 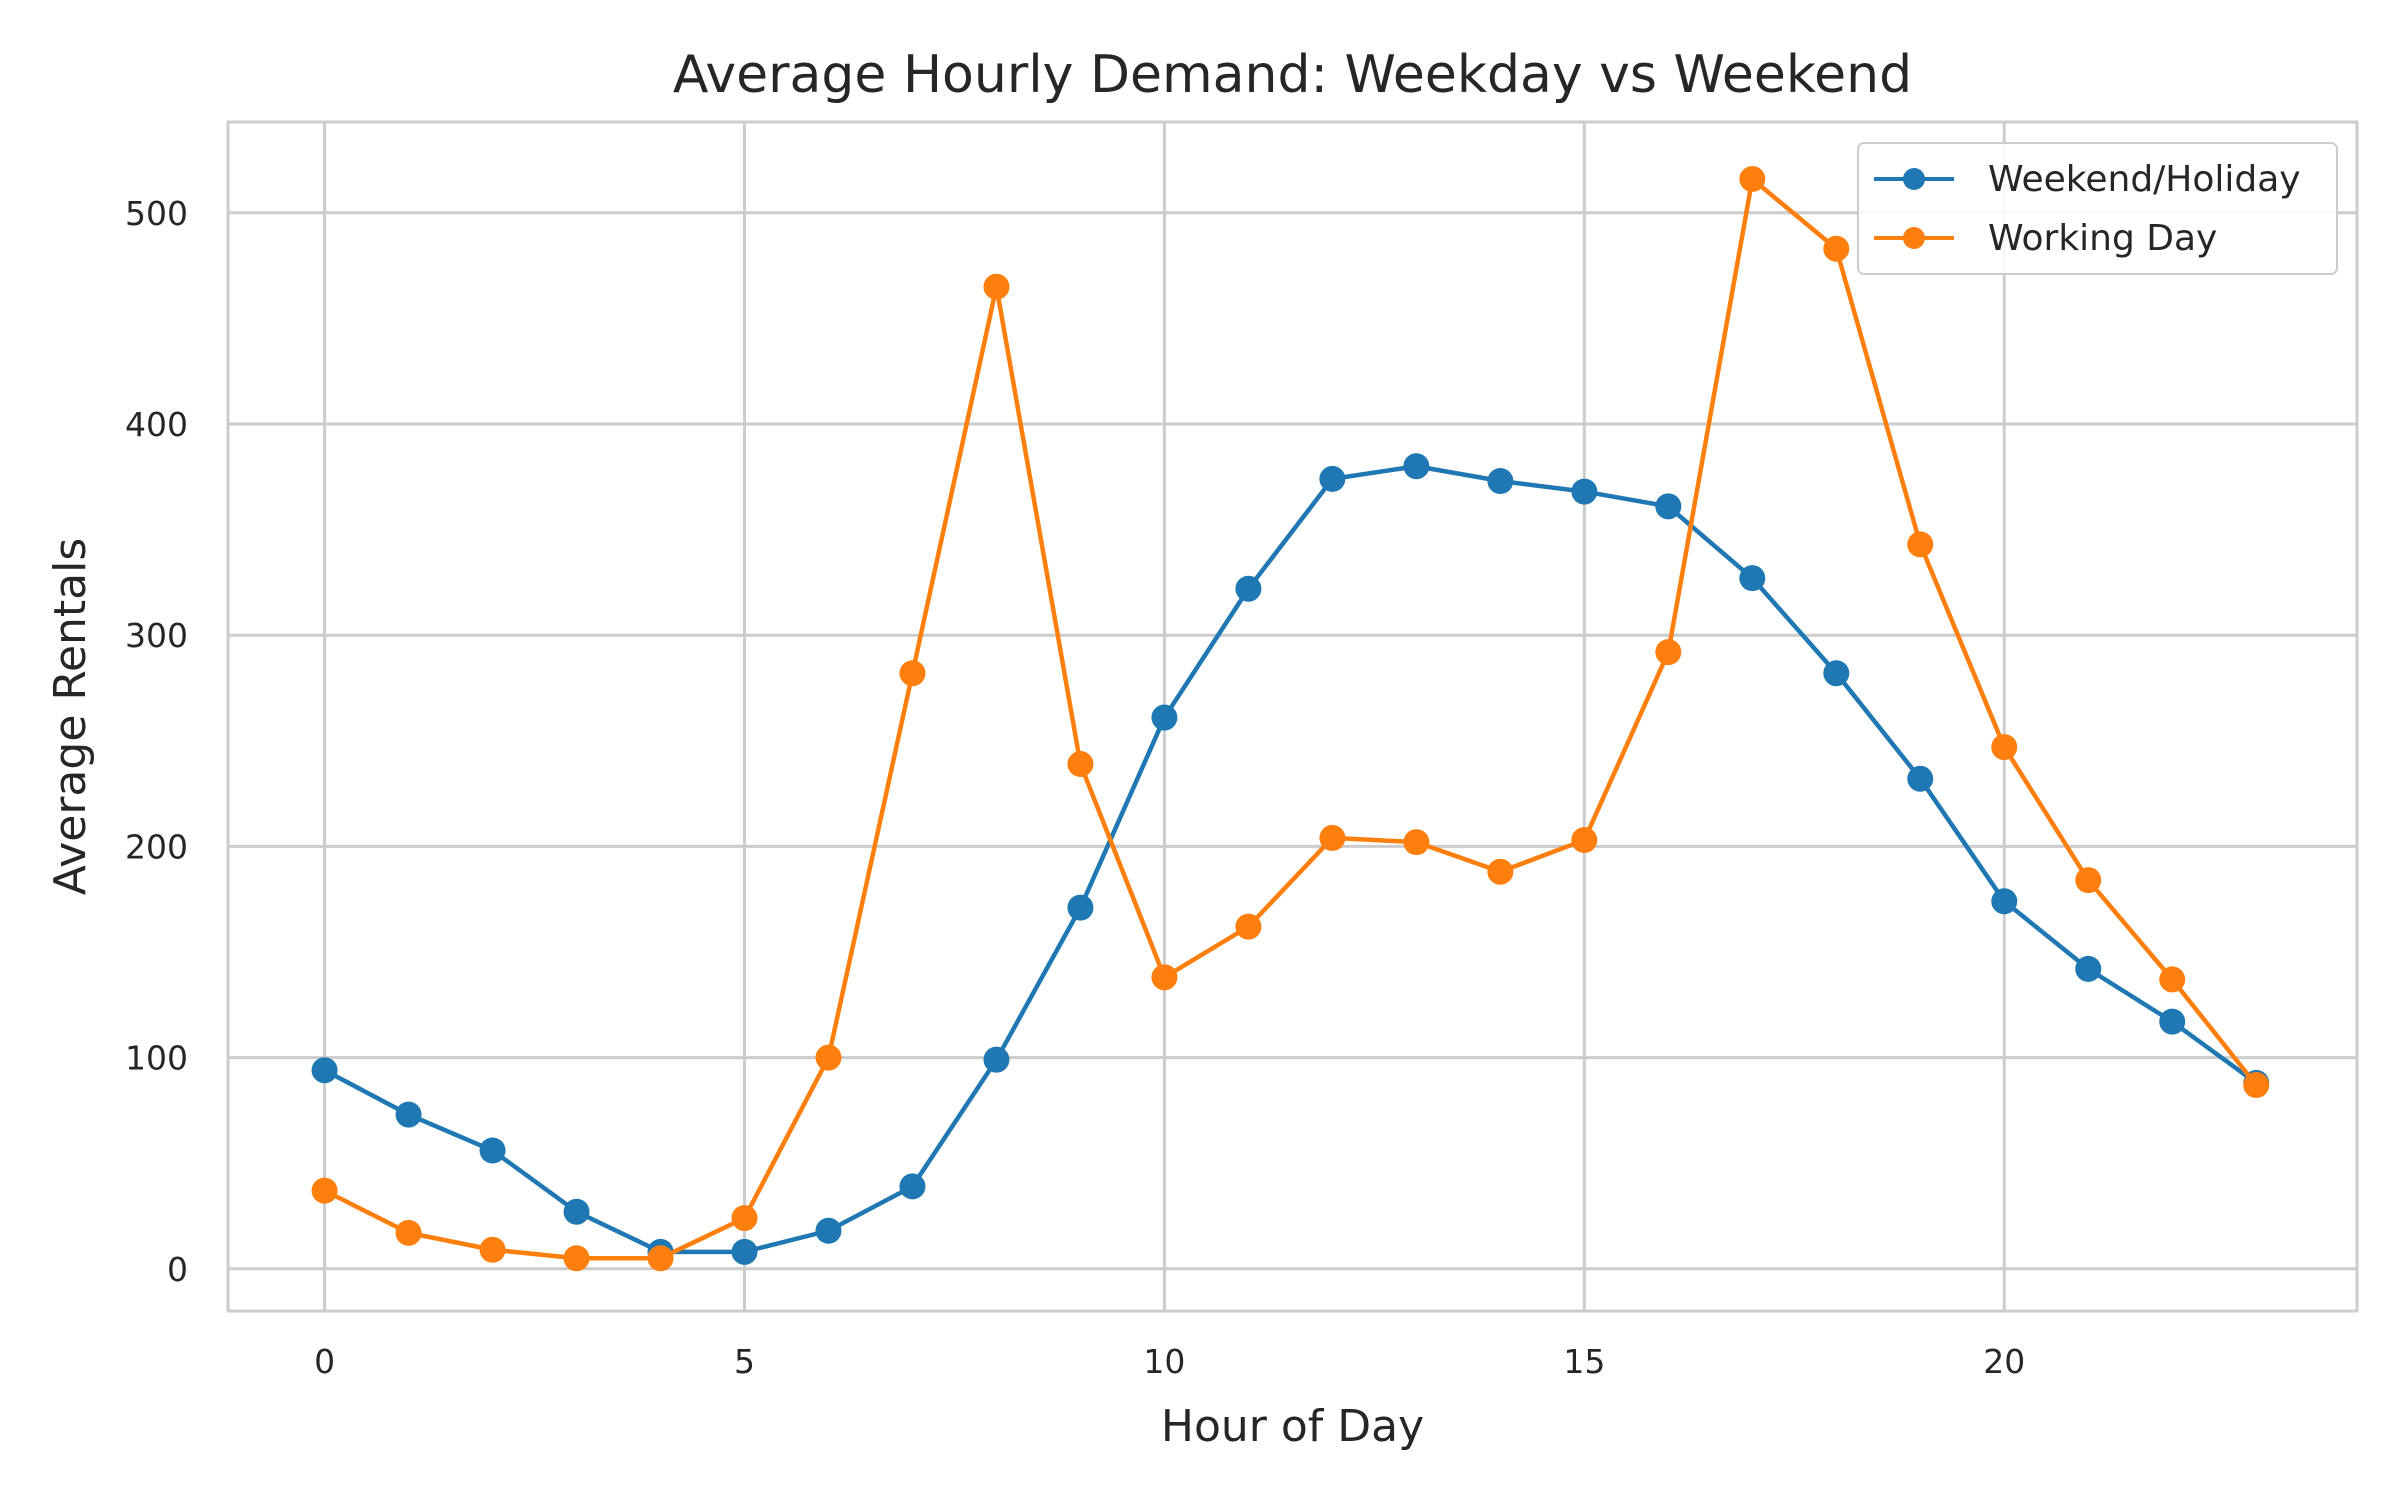 I want to click on y-tick-label: 500, so click(x=156, y=213).